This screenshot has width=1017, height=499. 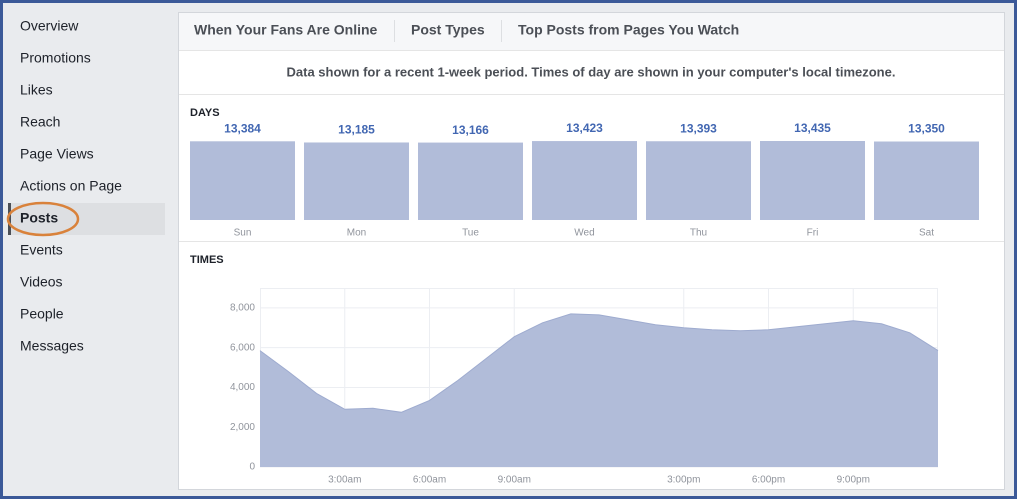 What do you see at coordinates (252, 467) in the screenshot?
I see `y-tick-label: 0` at bounding box center [252, 467].